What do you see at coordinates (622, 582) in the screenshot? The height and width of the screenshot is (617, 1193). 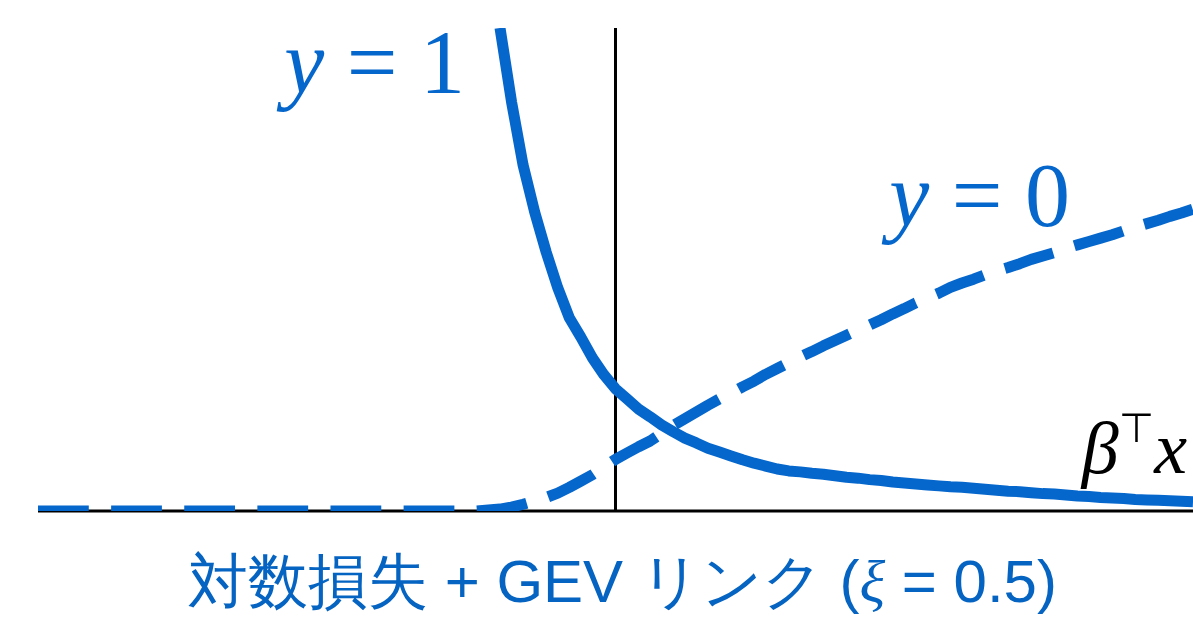 I see `title: 対数損失 + GEV リンク (ξ = 0.5)` at bounding box center [622, 582].